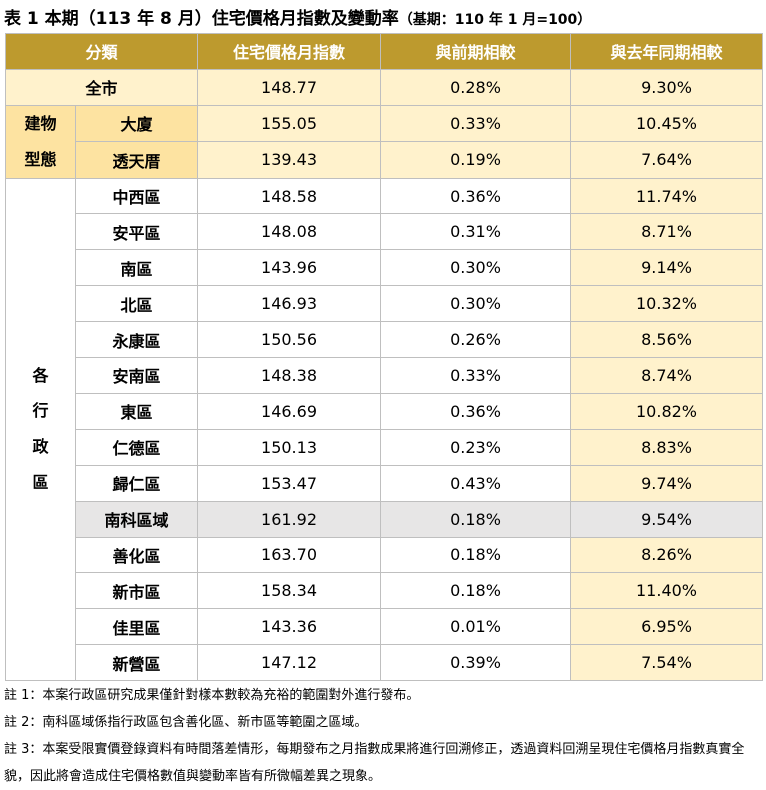 The width and height of the screenshot is (766, 790). I want to click on group-label-line: 行, so click(40, 411).